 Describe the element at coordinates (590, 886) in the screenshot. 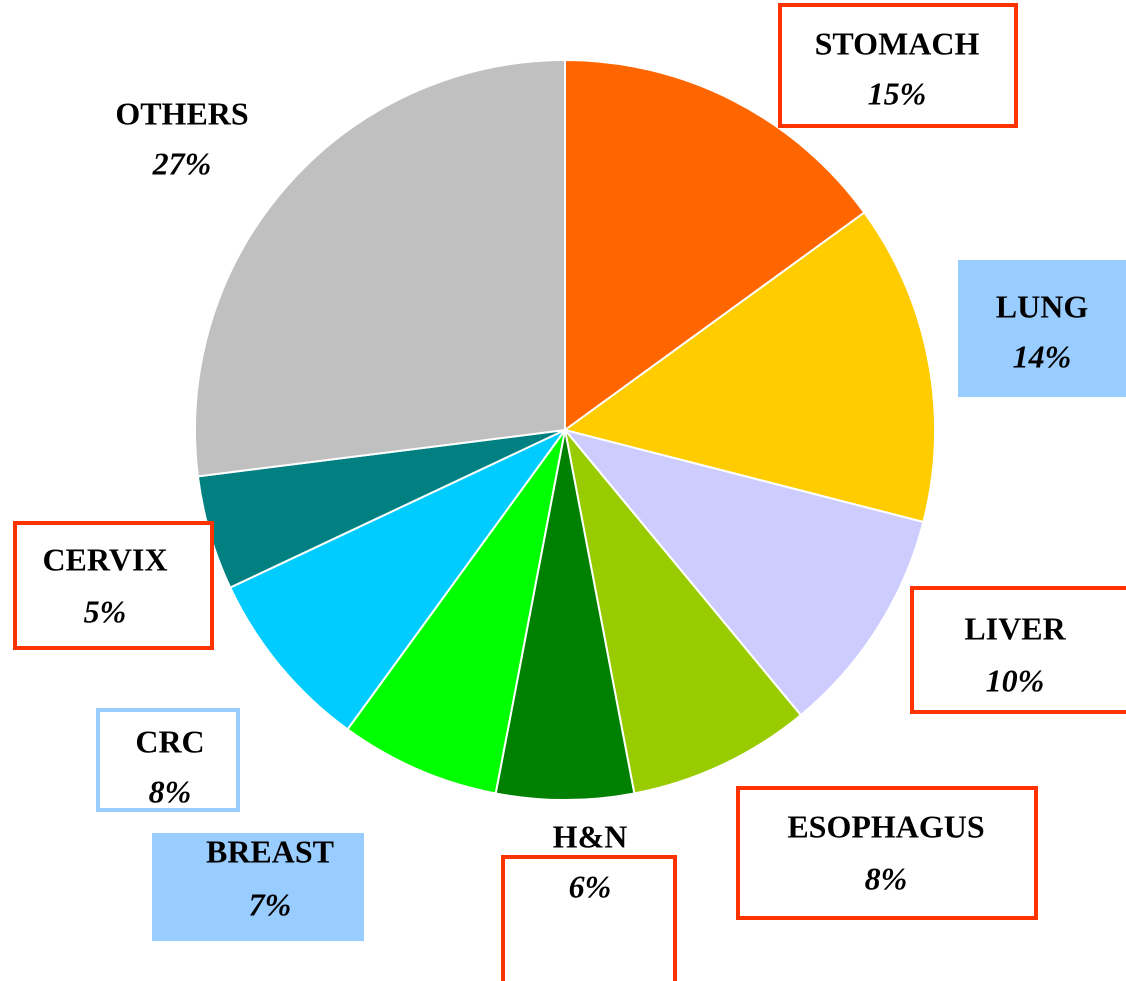

I see `slice-value-label: 6%` at that location.